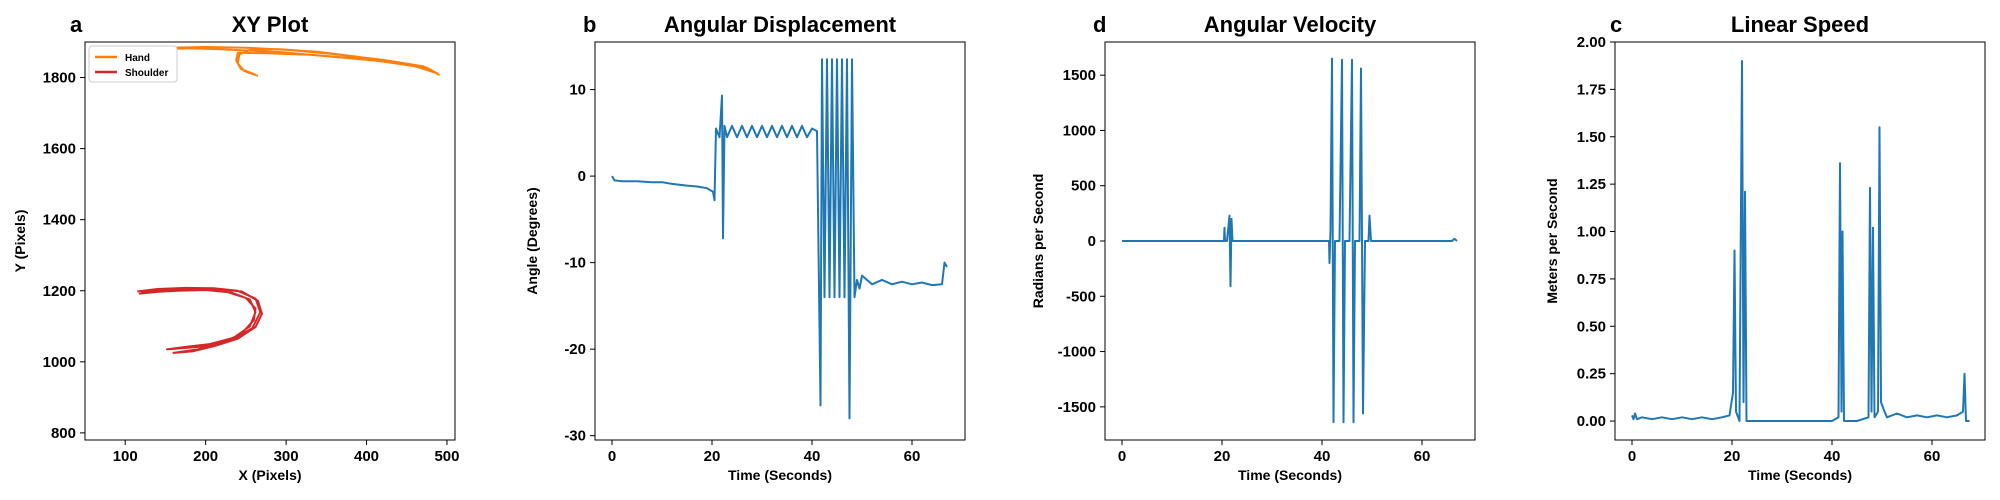 This screenshot has height=500, width=2000. What do you see at coordinates (1099, 24) in the screenshot?
I see `panel-label: d` at bounding box center [1099, 24].